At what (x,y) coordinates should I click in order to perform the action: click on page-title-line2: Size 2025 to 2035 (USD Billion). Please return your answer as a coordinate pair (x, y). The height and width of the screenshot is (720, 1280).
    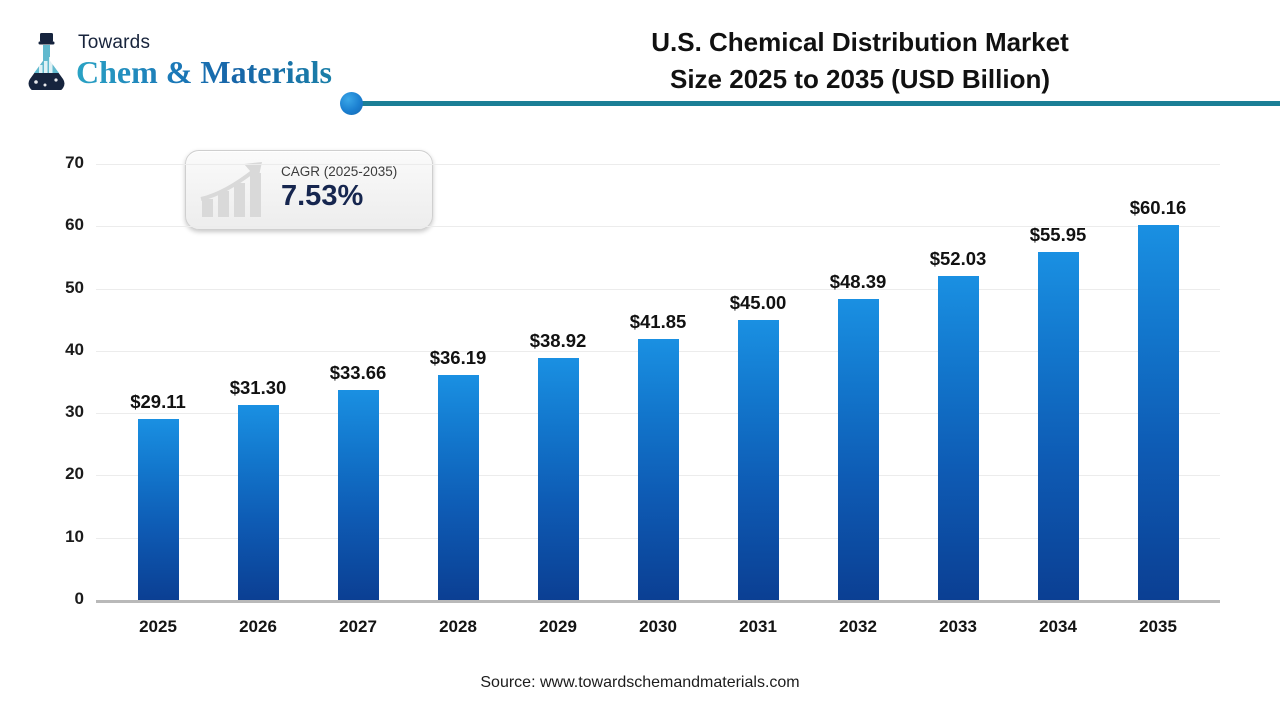
    Looking at the image, I should click on (859, 78).